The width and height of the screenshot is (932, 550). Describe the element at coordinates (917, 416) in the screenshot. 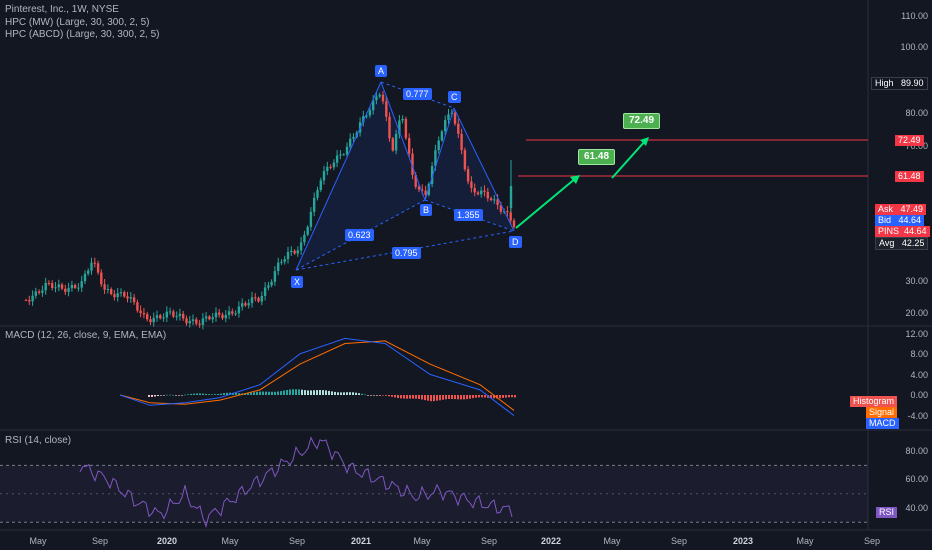

I see `macd-tick-label: -4.00` at that location.